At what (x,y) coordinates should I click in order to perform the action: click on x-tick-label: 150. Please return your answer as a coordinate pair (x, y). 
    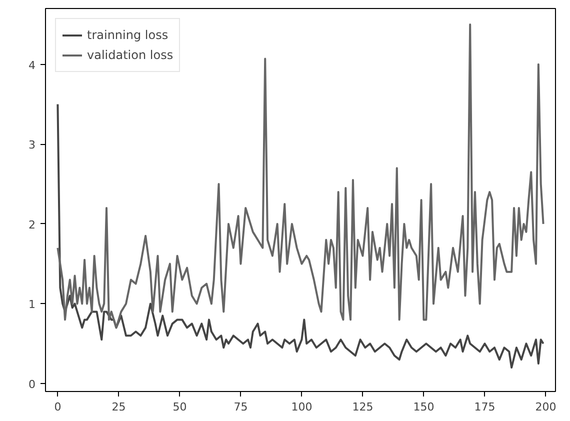
    Looking at the image, I should click on (423, 407).